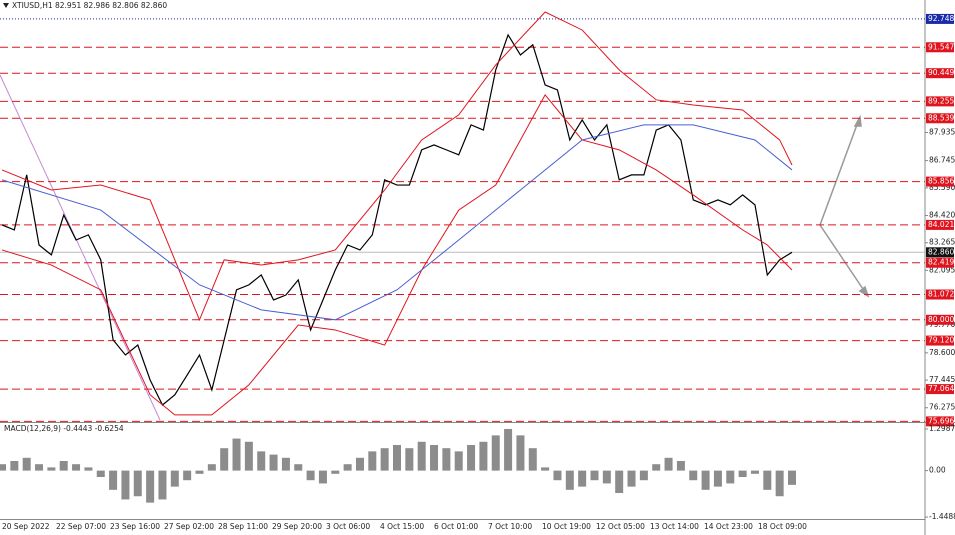 The image size is (955, 535). What do you see at coordinates (844, 206) in the screenshot?
I see `projection-arrows` at bounding box center [844, 206].